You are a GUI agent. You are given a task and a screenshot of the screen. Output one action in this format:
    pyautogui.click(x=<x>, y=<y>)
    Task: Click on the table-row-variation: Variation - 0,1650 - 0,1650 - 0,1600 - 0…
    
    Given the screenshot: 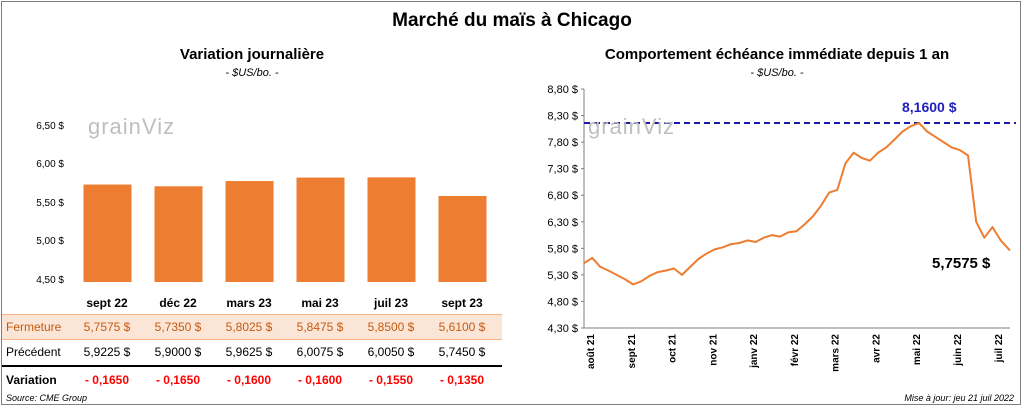 What is the action you would take?
    pyautogui.click(x=252, y=380)
    